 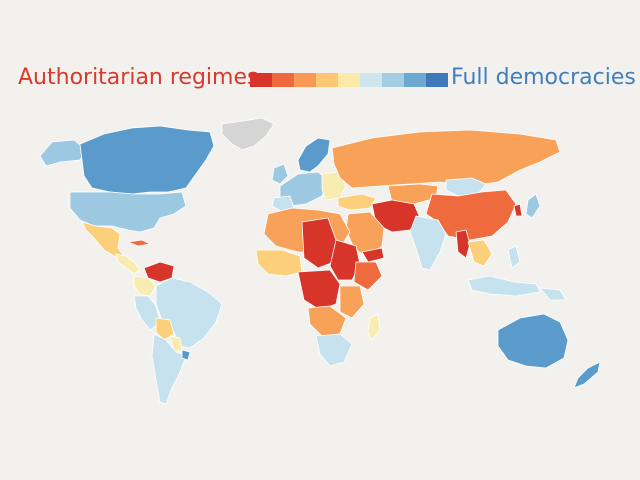 I want to click on region-yemen, so click(x=373, y=255).